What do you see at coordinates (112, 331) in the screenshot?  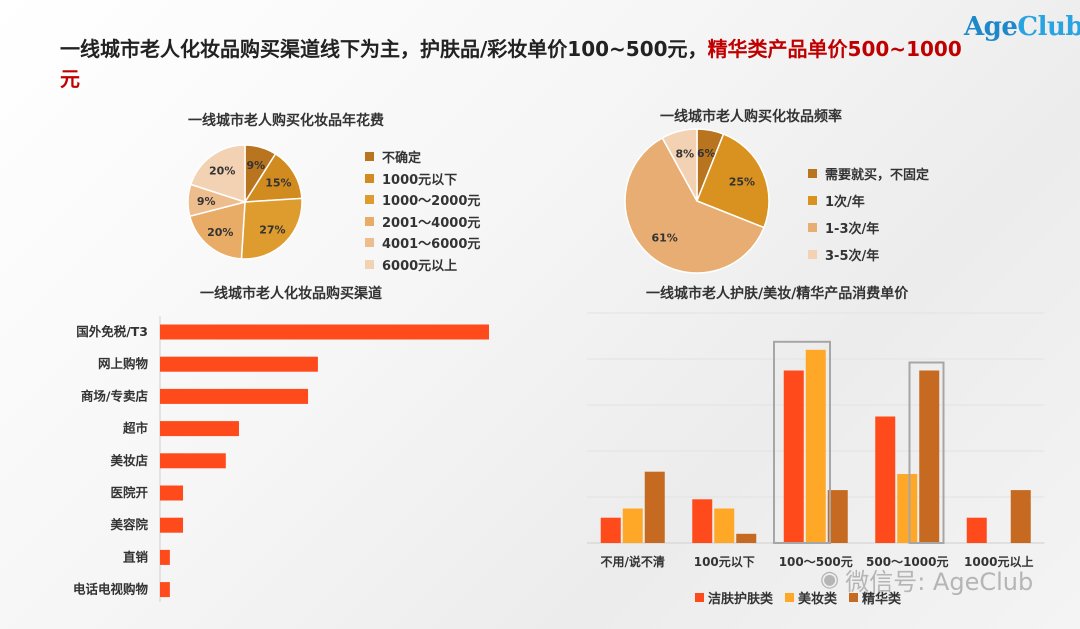 I see `category-label: 国外免税/T3` at bounding box center [112, 331].